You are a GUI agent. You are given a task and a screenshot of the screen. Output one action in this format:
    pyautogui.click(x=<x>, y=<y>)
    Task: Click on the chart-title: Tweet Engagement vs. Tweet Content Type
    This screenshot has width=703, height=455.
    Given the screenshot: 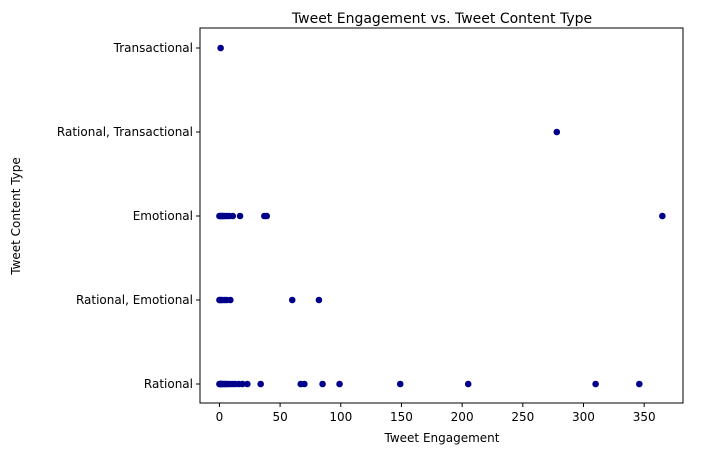 What is the action you would take?
    pyautogui.click(x=441, y=19)
    